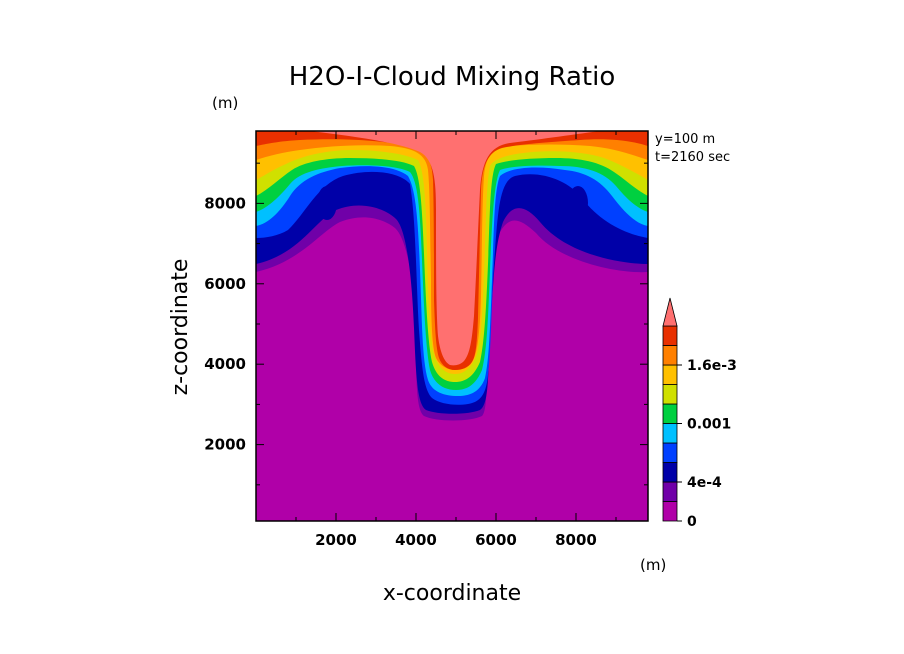 Image resolution: width=904 pixels, height=654 pixels. What do you see at coordinates (685, 139) in the screenshot?
I see `annotation-y-slice: y=100 m` at bounding box center [685, 139].